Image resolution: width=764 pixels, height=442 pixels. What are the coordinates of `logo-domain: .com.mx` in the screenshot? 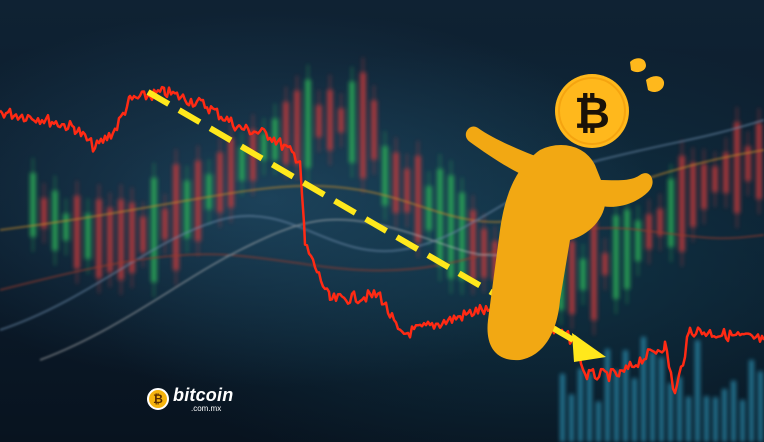 It's located at (206, 408).